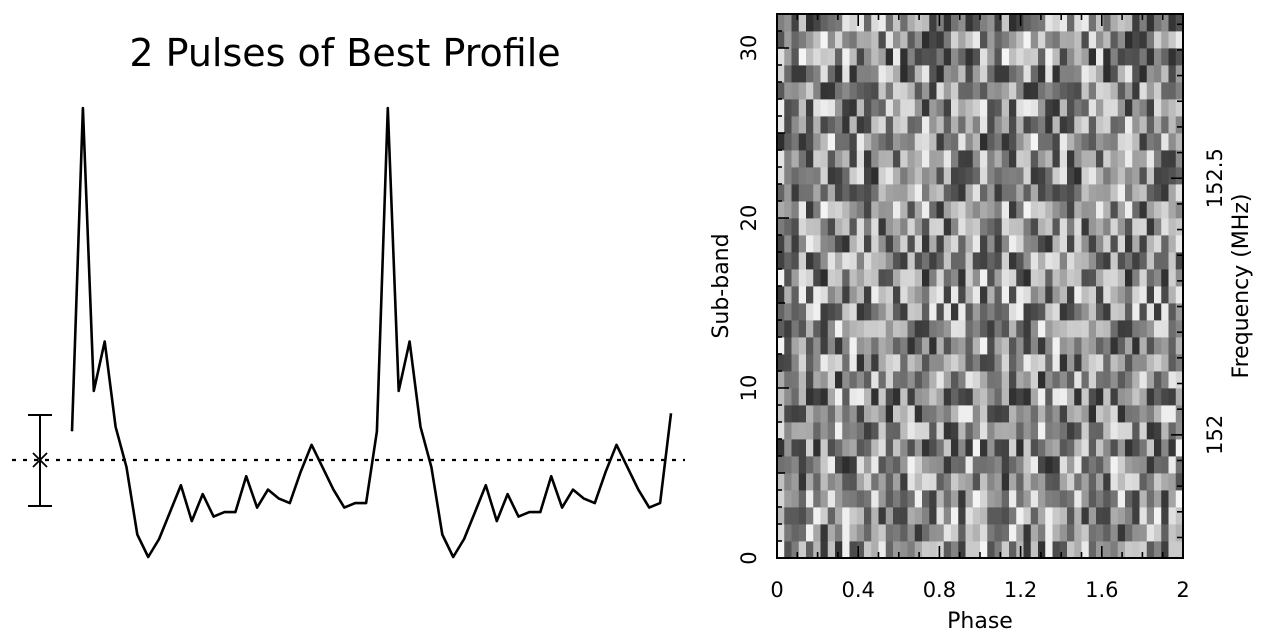 Image resolution: width=1261 pixels, height=635 pixels. Describe the element at coordinates (749, 218) in the screenshot. I see `y-tick-label: 20` at that location.